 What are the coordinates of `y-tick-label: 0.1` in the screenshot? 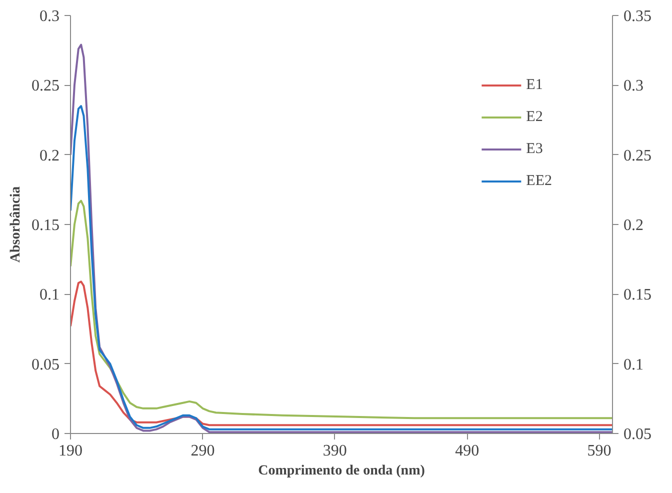 It's located at (50, 295).